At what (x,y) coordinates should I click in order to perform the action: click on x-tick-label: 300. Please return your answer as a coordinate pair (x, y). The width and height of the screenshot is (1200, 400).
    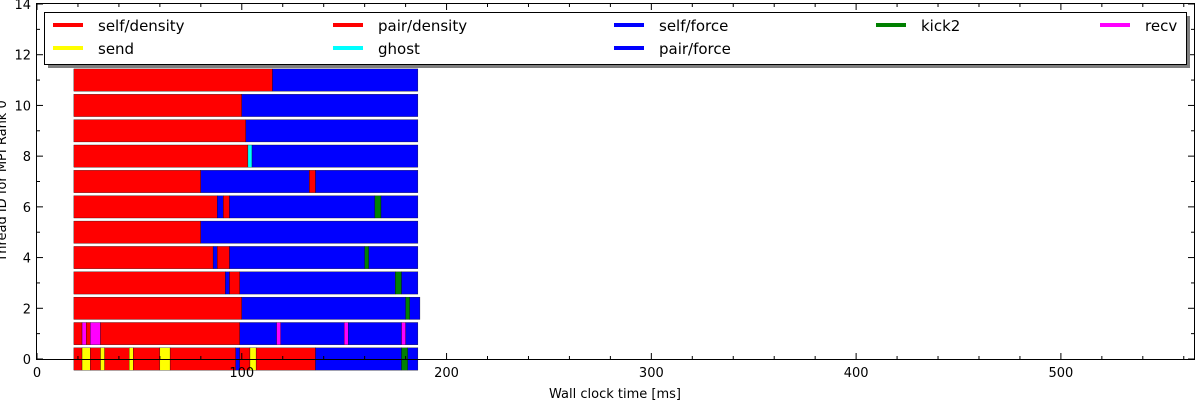
    Looking at the image, I should click on (651, 373).